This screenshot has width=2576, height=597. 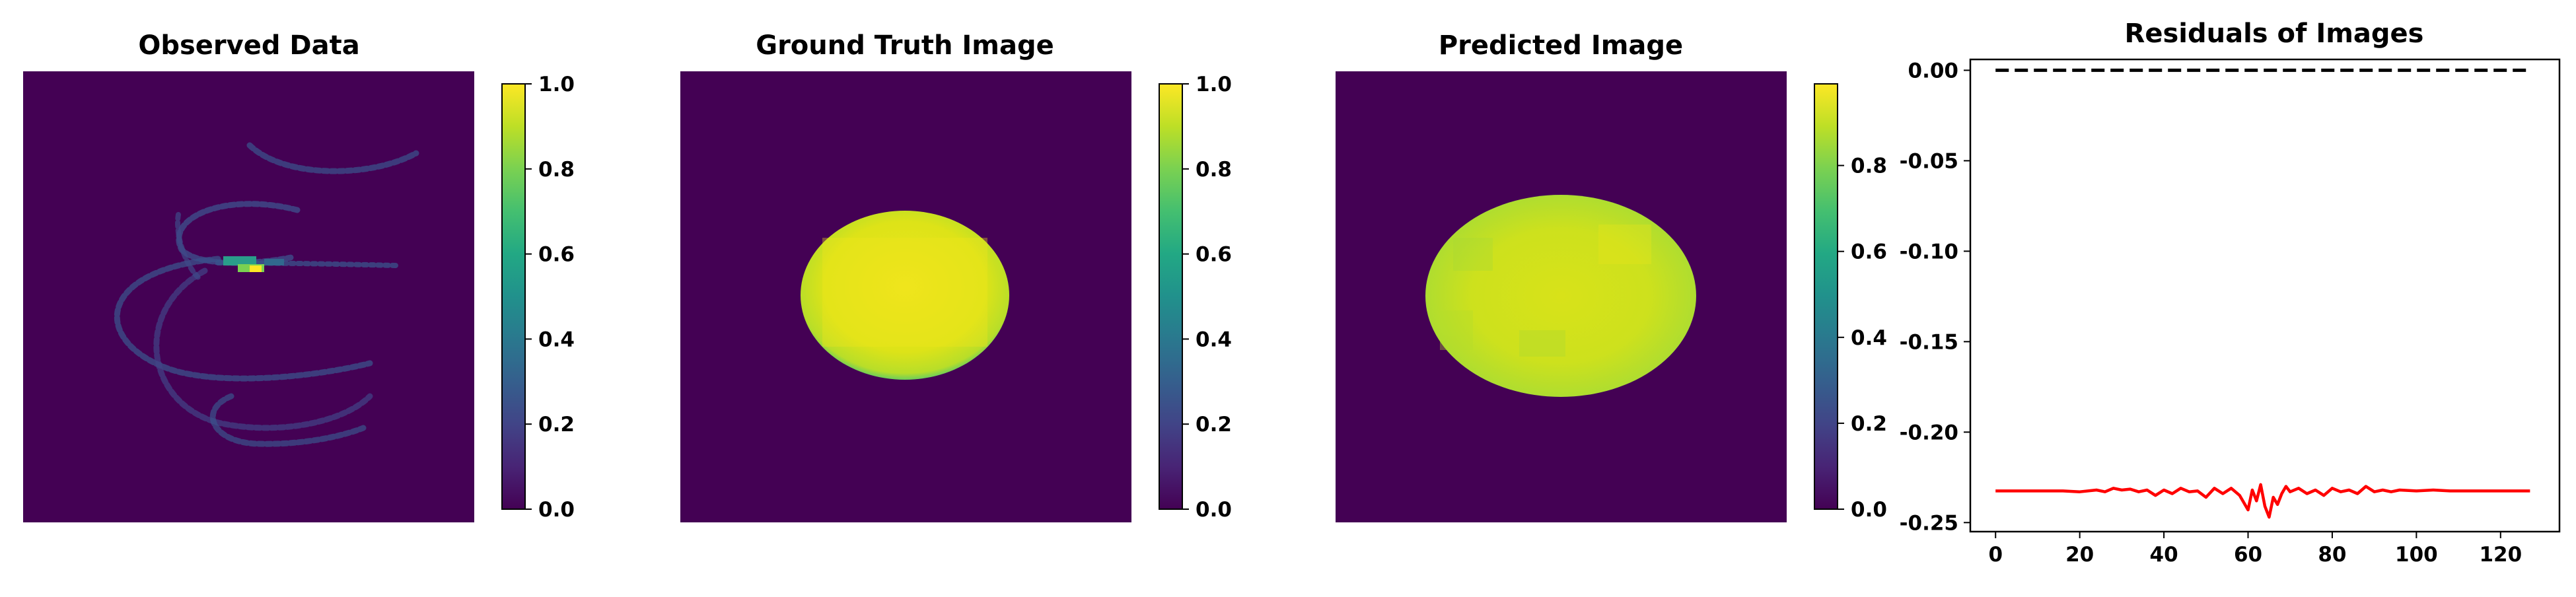 What do you see at coordinates (2501, 555) in the screenshot?
I see `x-tick-label: 120` at bounding box center [2501, 555].